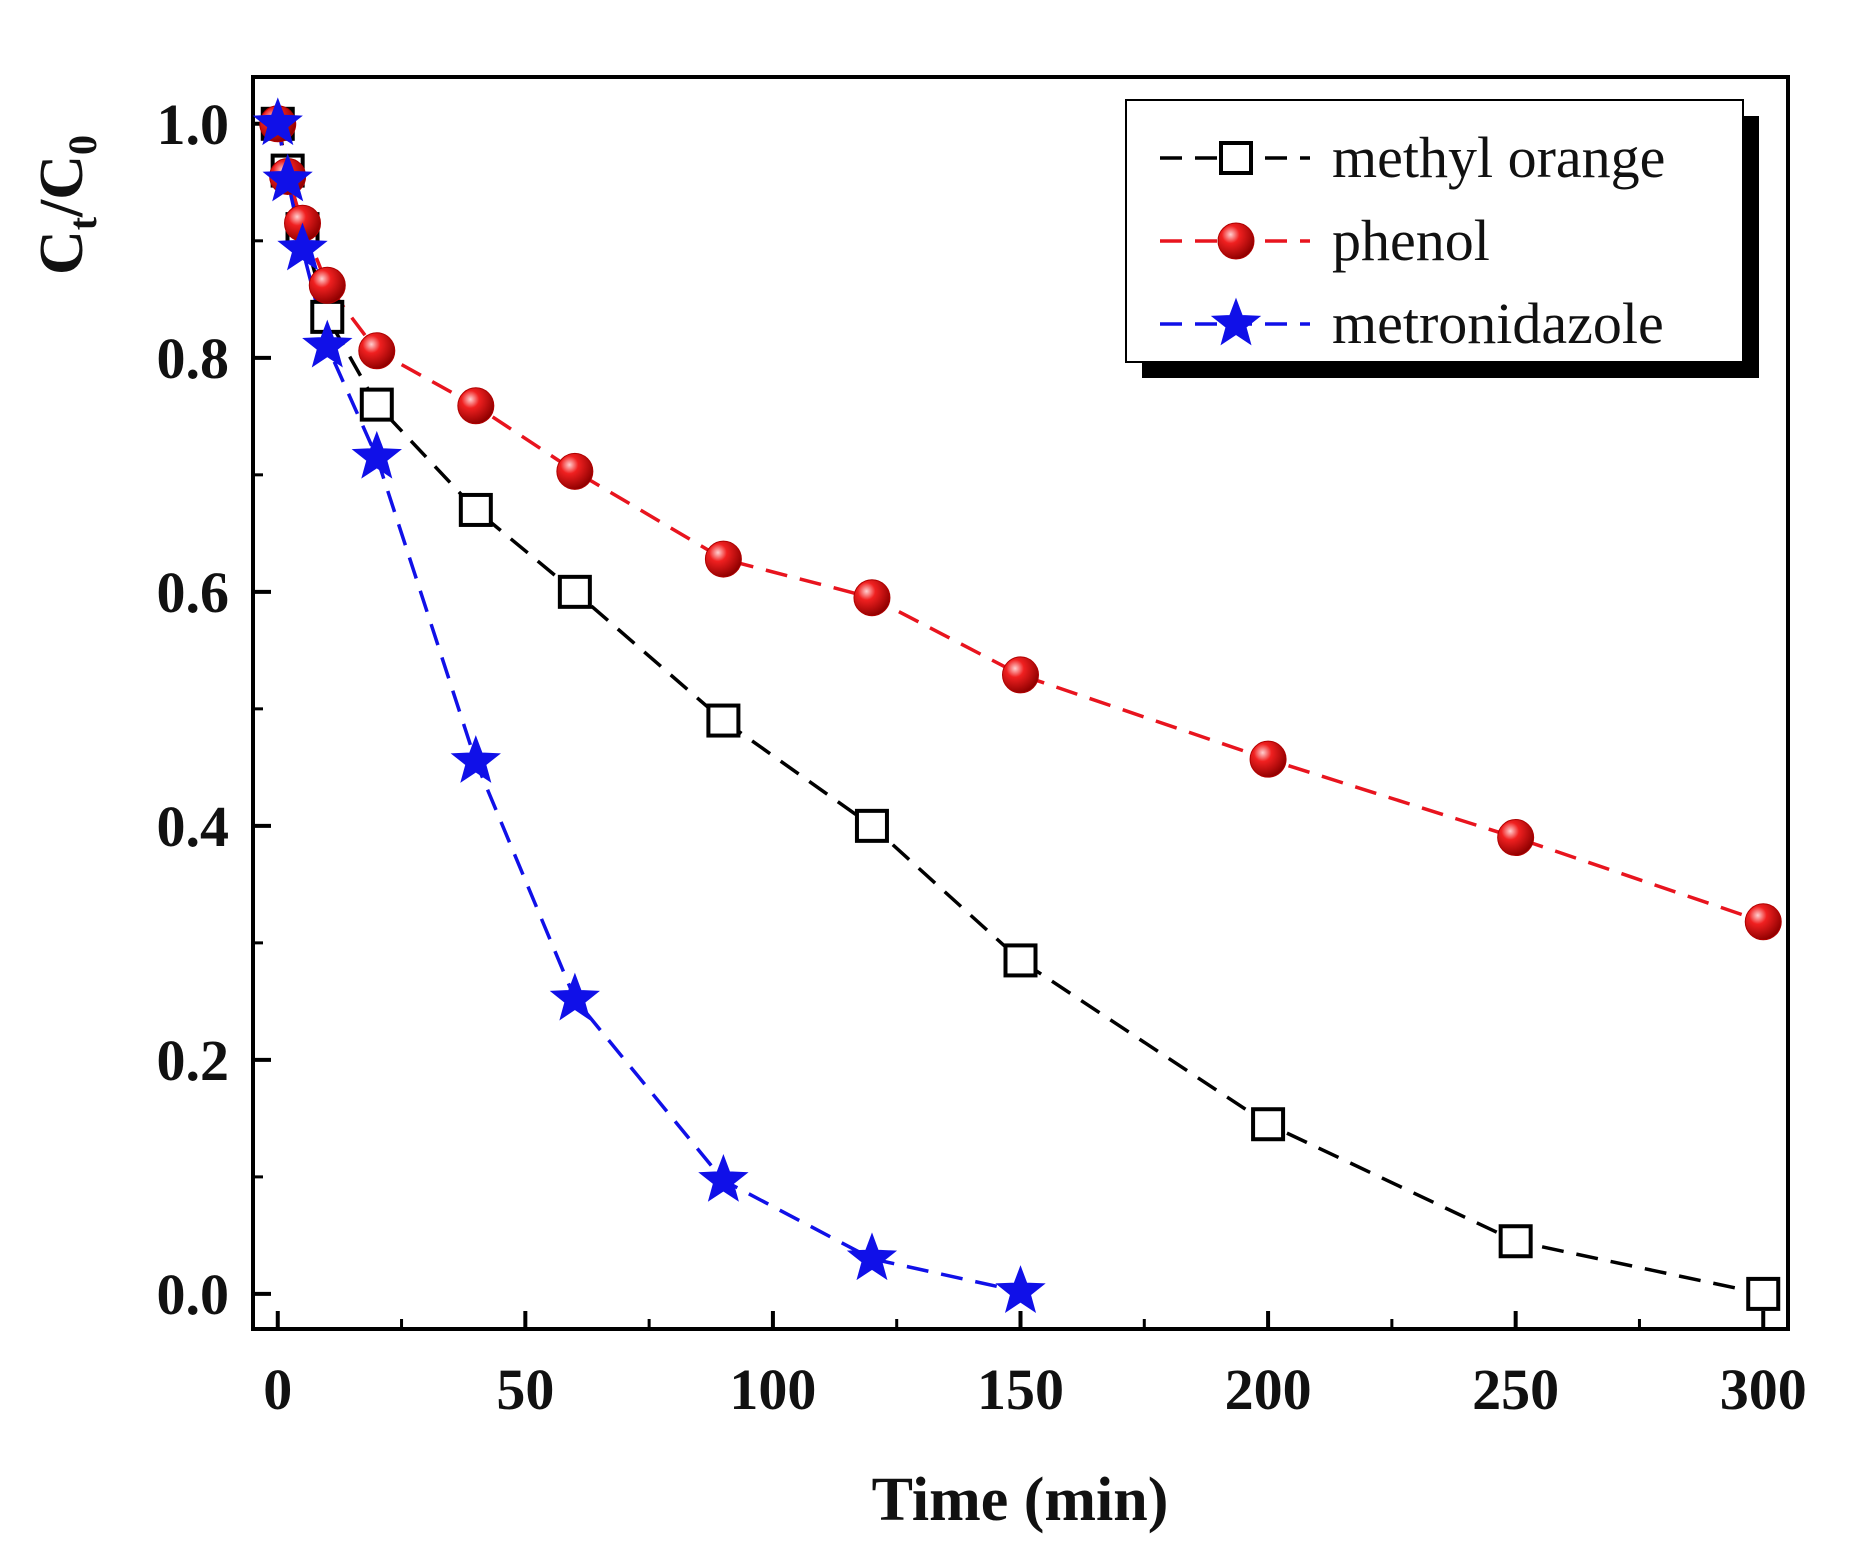 The image size is (1871, 1550). What do you see at coordinates (193, 826) in the screenshot?
I see `y-tick-label: 0.4` at bounding box center [193, 826].